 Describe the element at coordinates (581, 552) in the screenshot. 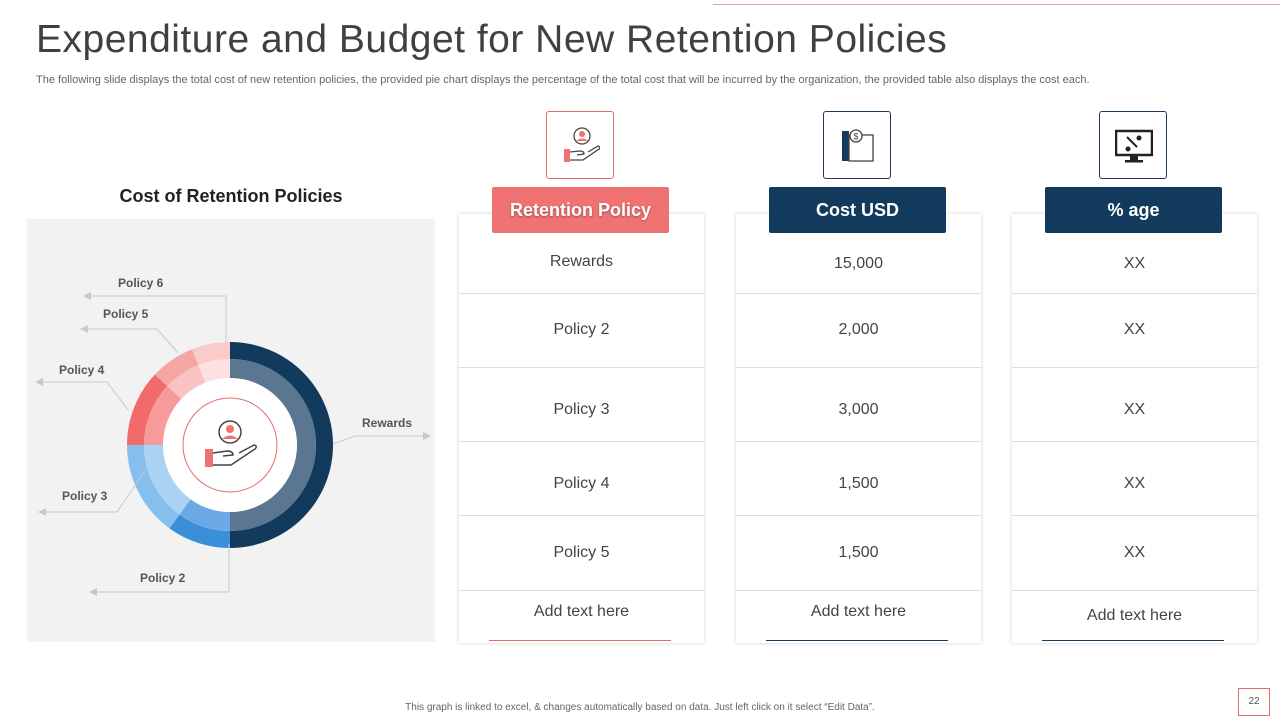

I see `policy-cell: Policy 5` at that location.